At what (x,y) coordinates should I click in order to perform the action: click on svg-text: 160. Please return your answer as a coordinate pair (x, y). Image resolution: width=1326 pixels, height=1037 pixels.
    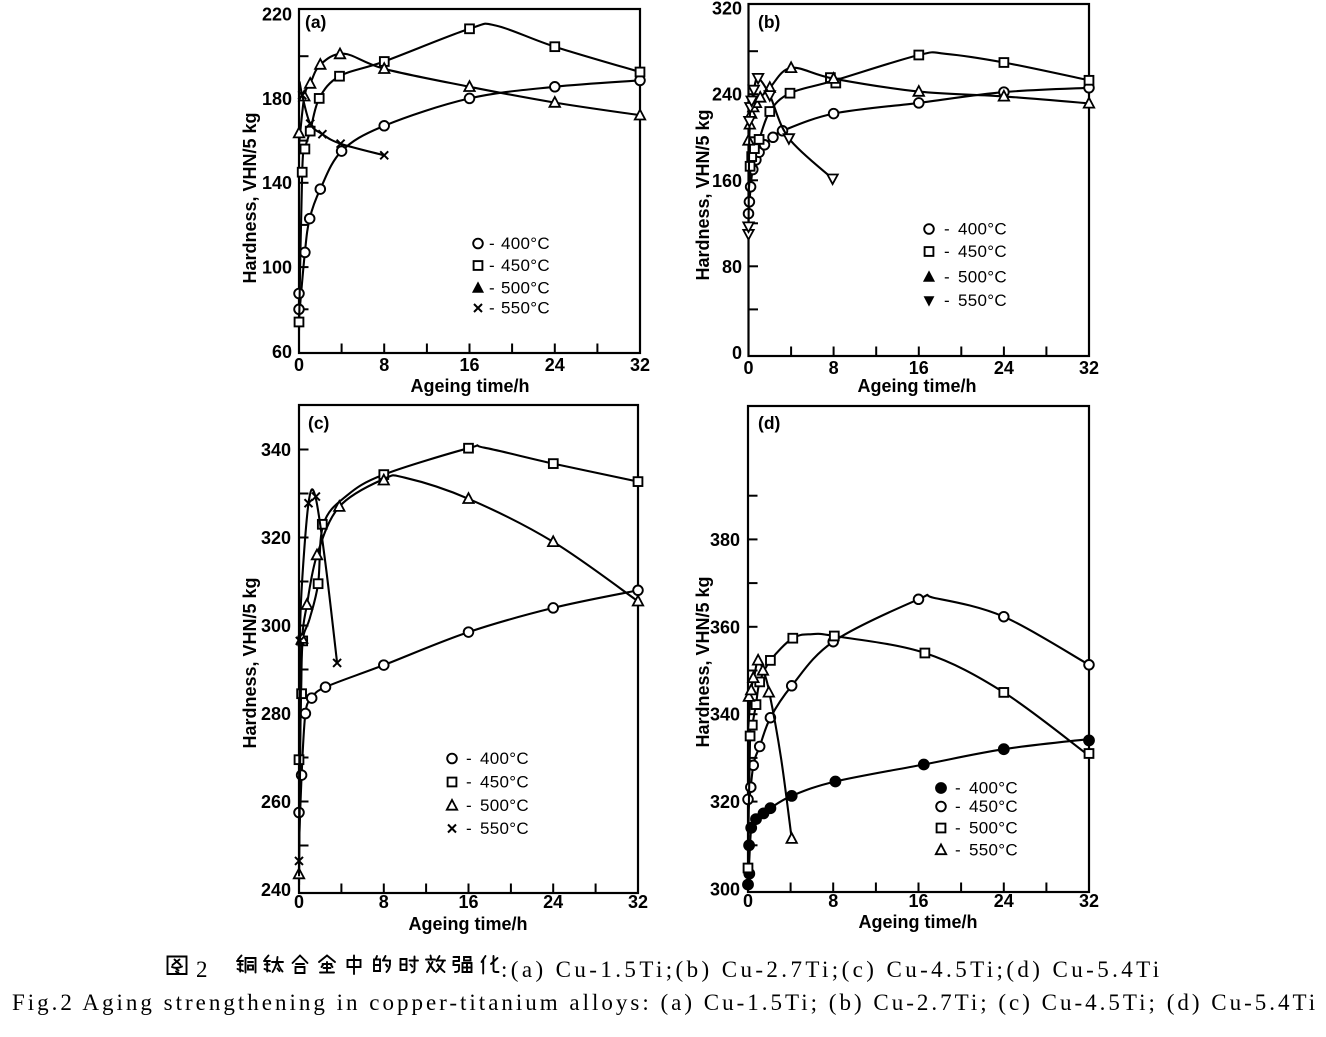
    Looking at the image, I should click on (727, 181).